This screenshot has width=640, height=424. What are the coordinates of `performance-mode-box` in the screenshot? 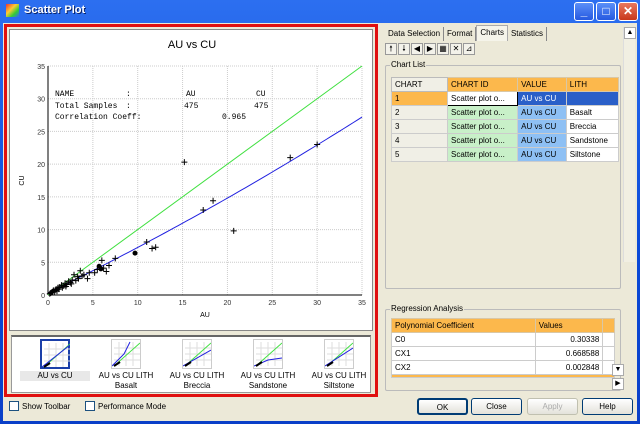 It's located at (90, 406).